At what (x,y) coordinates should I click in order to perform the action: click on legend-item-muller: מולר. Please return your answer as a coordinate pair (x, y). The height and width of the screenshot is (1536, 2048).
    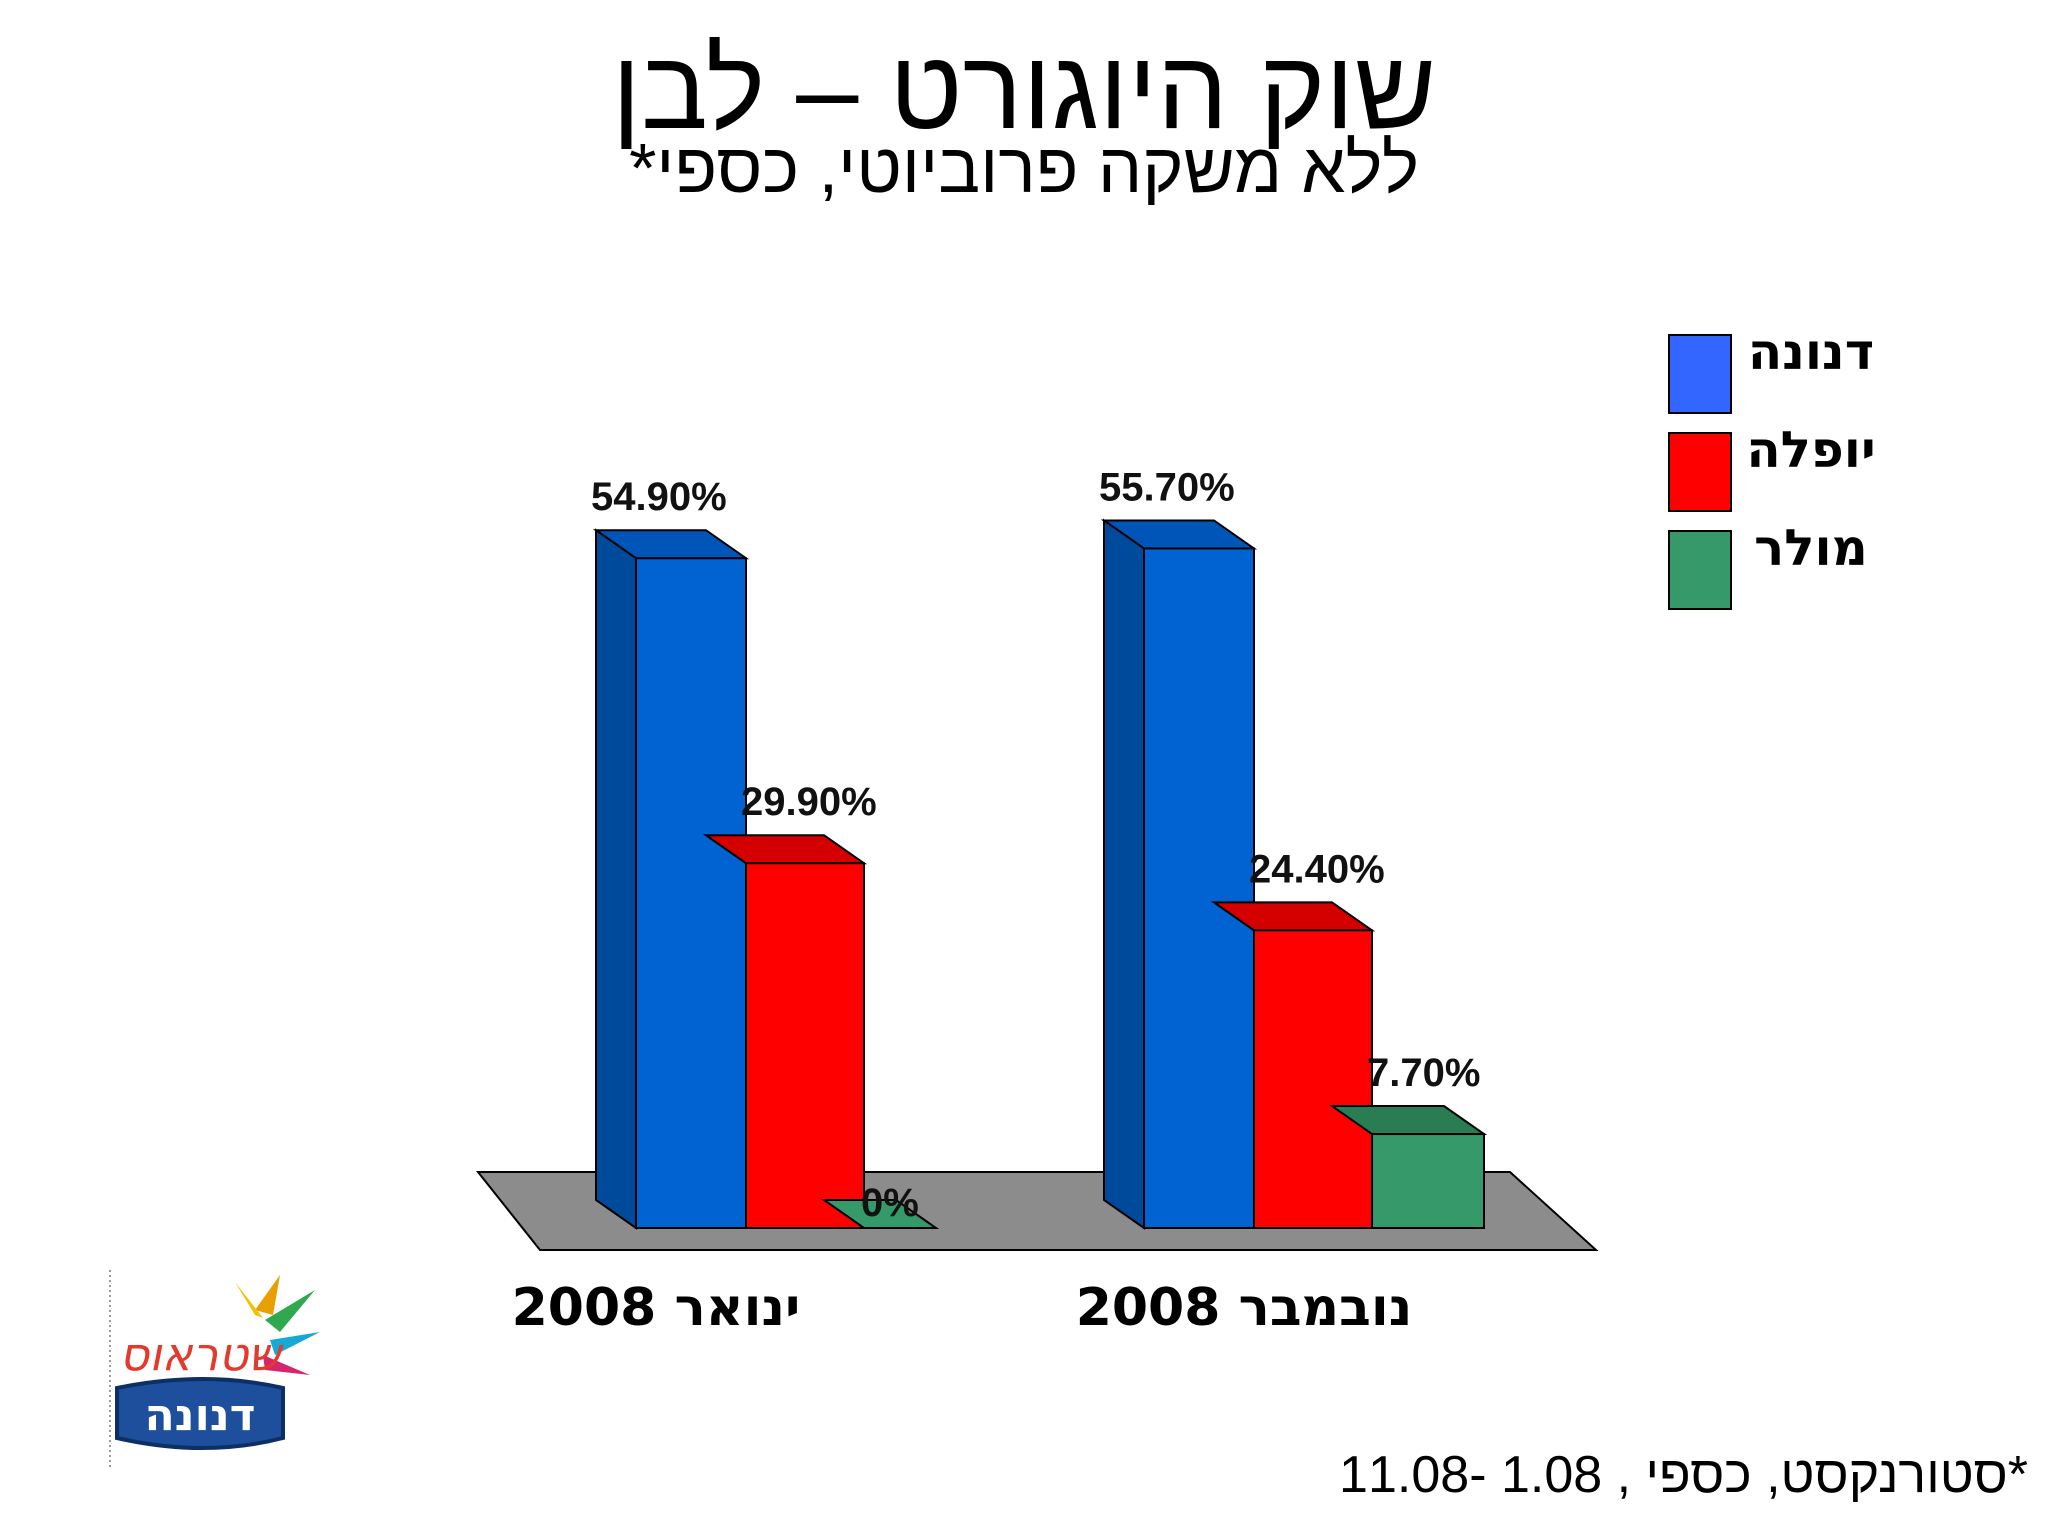
    Looking at the image, I should click on (1780, 571).